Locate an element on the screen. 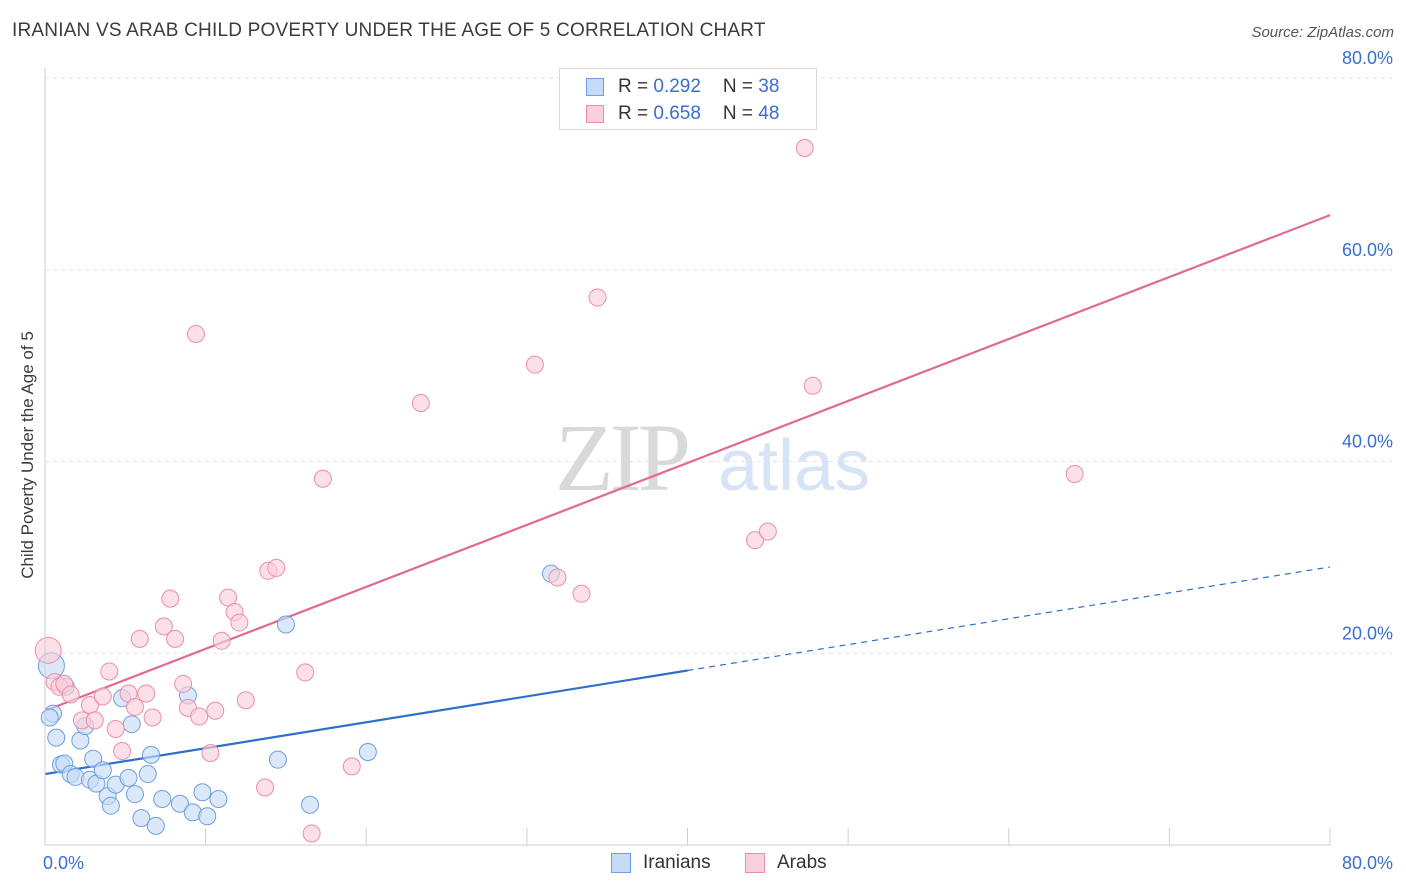 The height and width of the screenshot is (892, 1406). legend-swatch-iranians is located at coordinates (595, 87).